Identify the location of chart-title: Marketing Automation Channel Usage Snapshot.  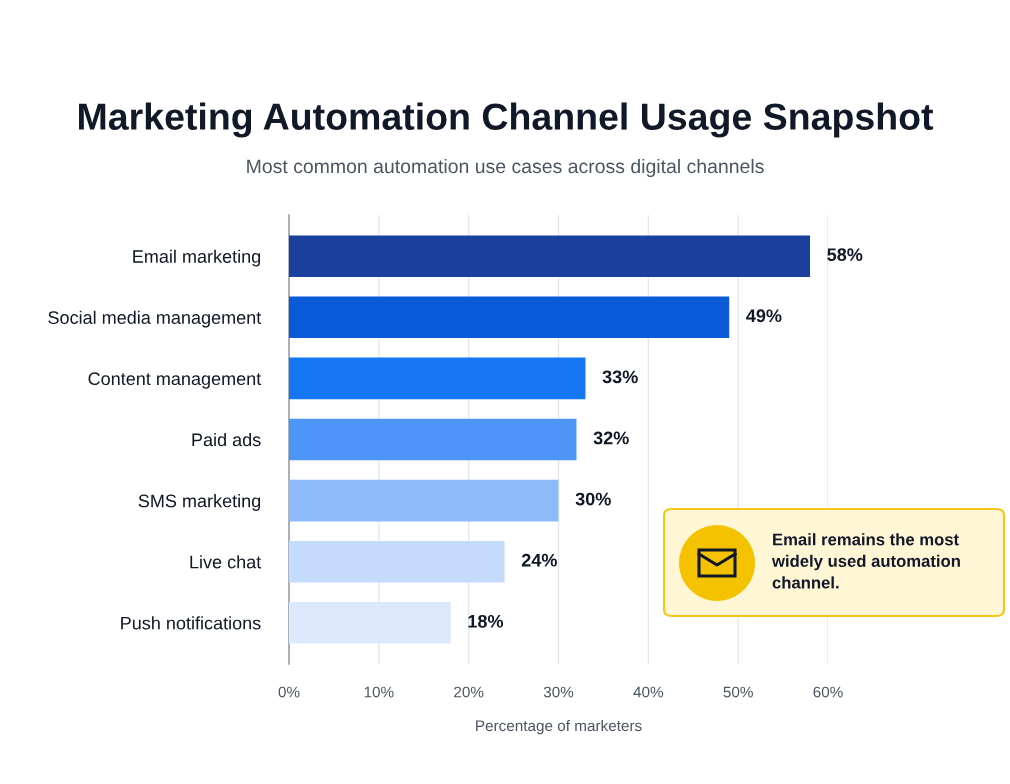
(506, 120).